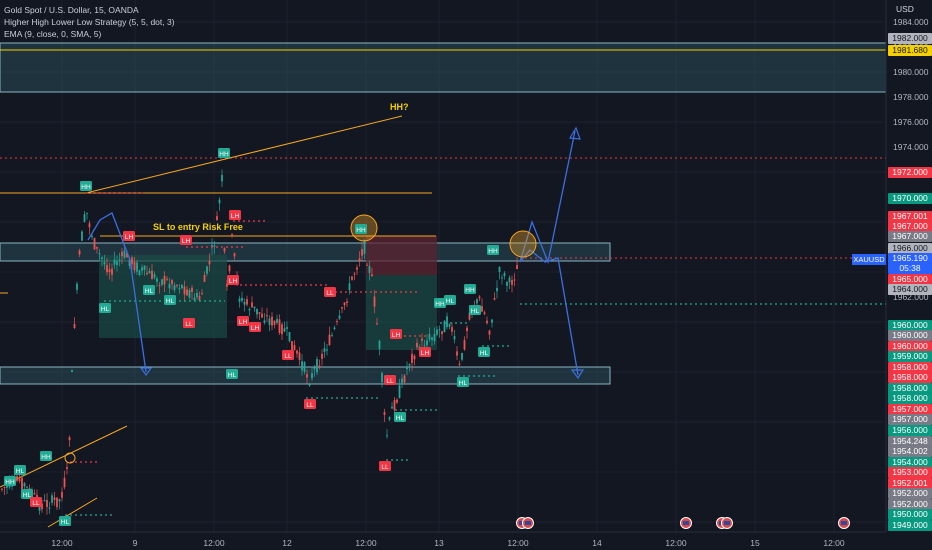 The height and width of the screenshot is (550, 932). Describe the element at coordinates (71, 10) in the screenshot. I see `symbol-title: Gold Spot / U.S. Dollar, 15, OANDA` at that location.